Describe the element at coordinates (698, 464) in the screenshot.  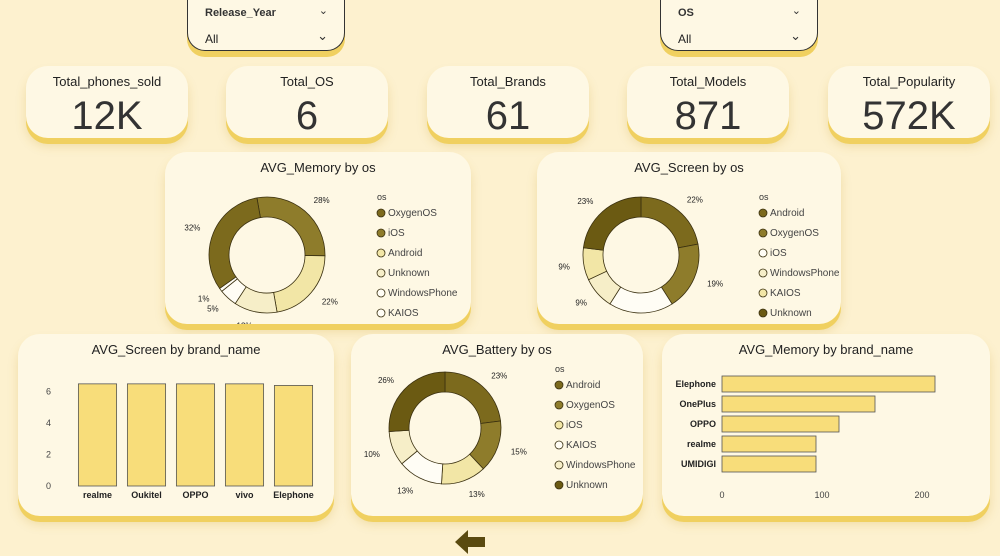
I see `y-tick-label: UMIDIGI` at that location.